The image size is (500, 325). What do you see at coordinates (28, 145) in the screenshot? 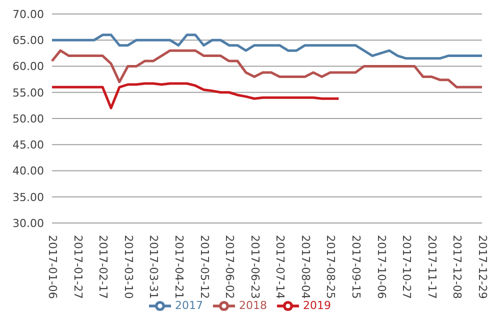
I see `y-tick-label: 45.00` at bounding box center [28, 145].